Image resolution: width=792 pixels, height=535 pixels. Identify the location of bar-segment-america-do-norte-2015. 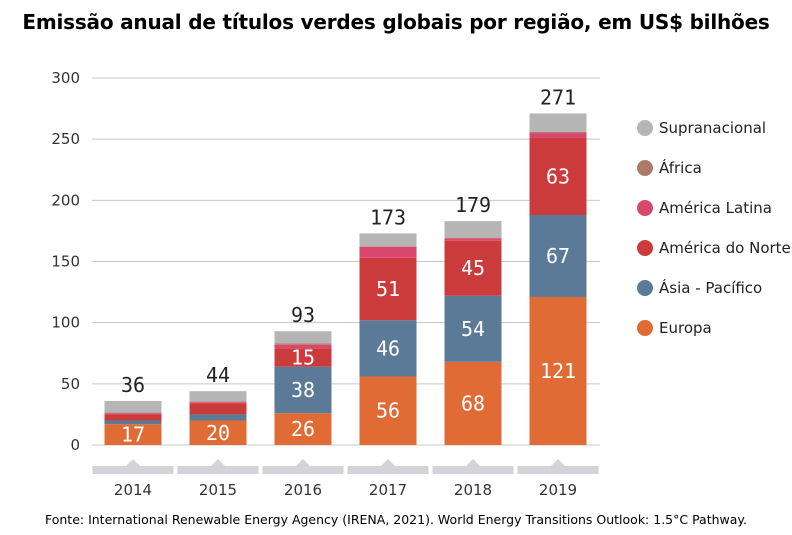
(218, 409).